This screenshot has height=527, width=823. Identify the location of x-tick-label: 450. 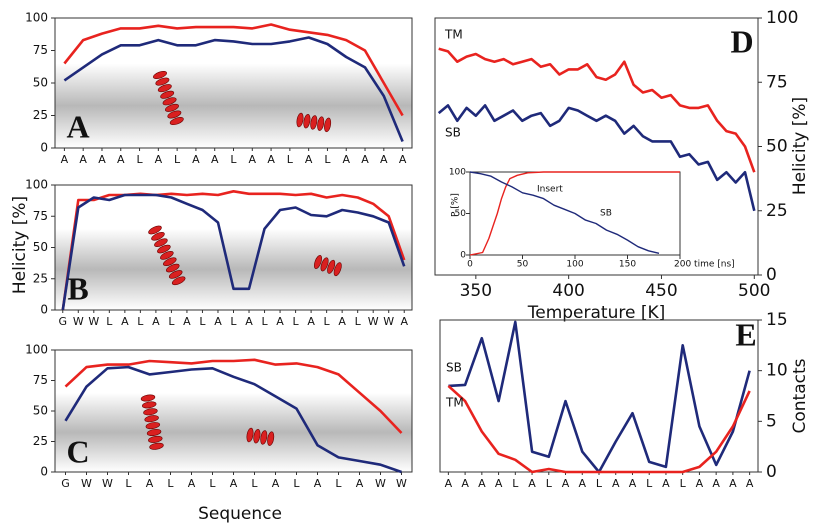
(661, 291).